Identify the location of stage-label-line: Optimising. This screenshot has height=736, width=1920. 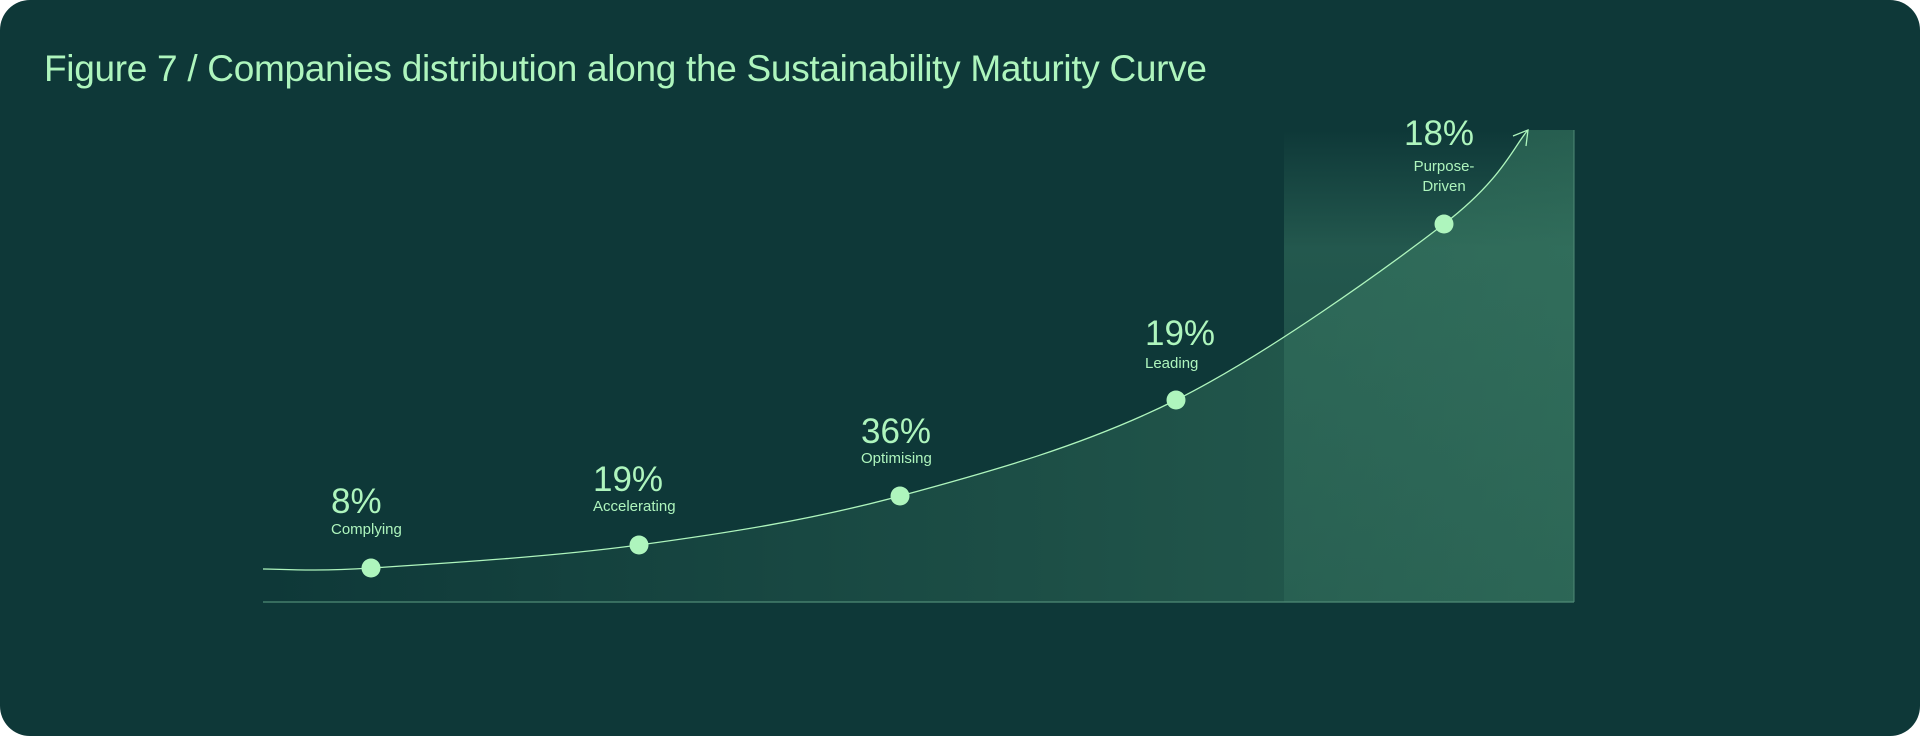
(896, 458).